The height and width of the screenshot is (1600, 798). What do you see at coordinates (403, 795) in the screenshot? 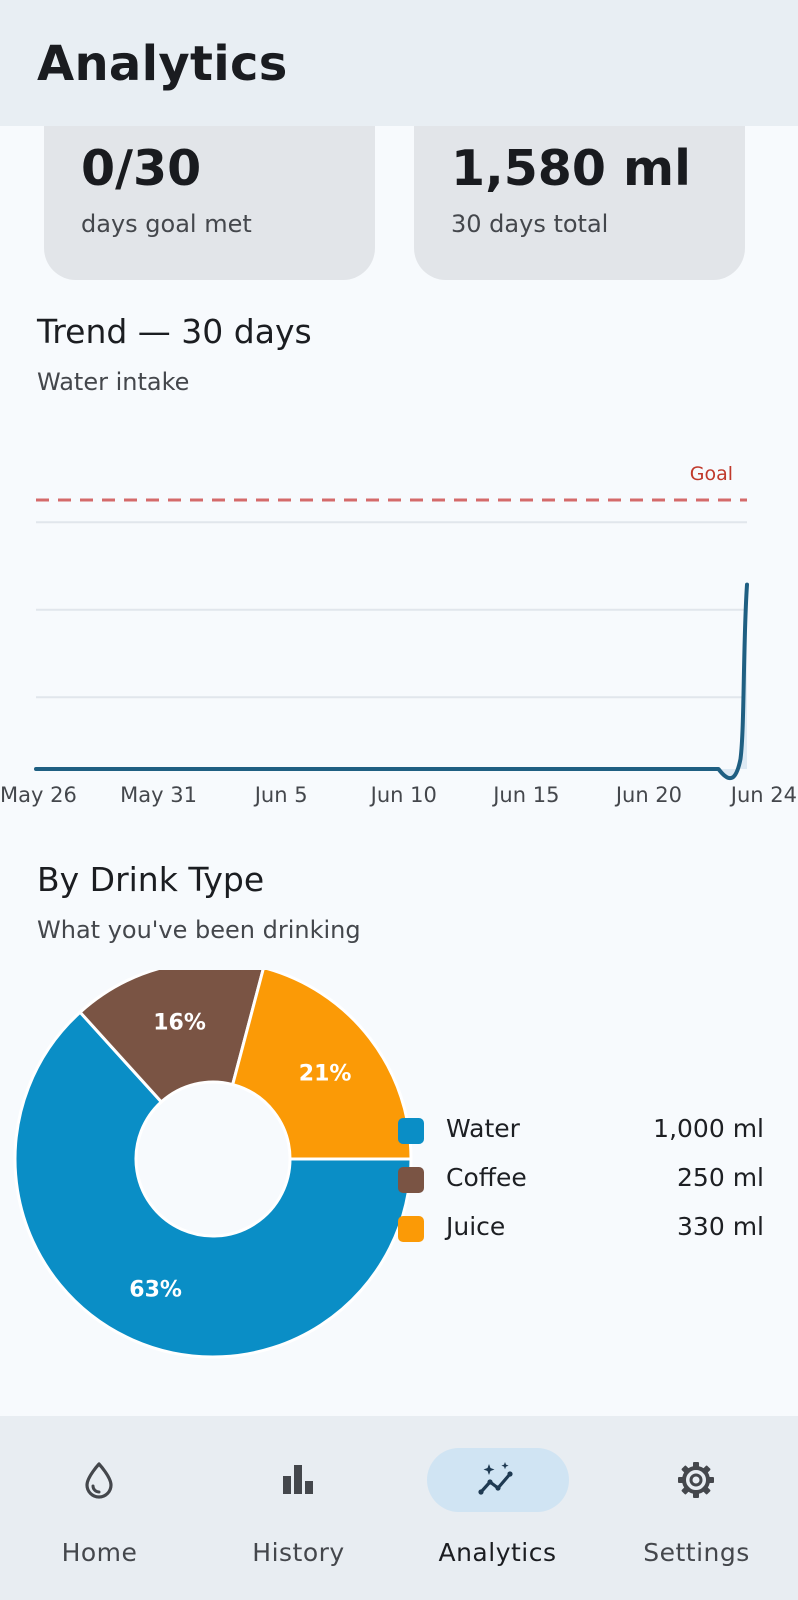
I see `x-tick-label: Jun 10` at bounding box center [403, 795].